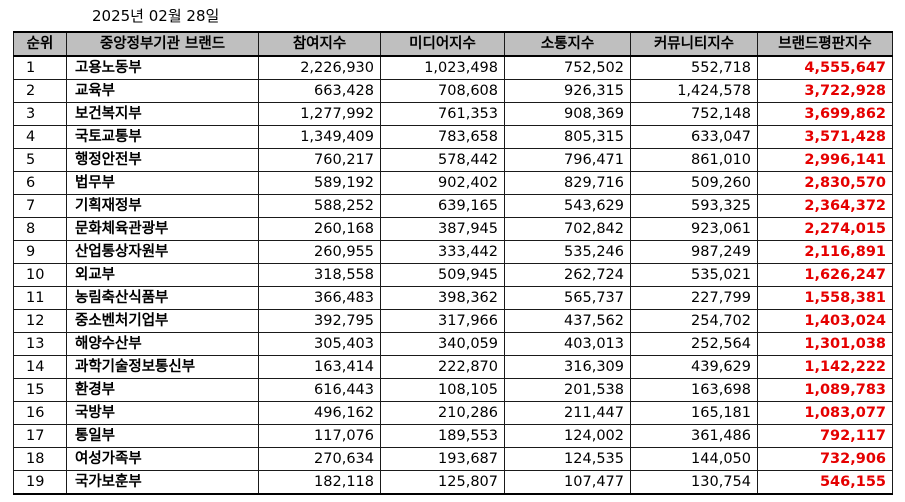 The height and width of the screenshot is (502, 905). Describe the element at coordinates (567, 114) in the screenshot. I see `communication-index-cell: 908,369` at that location.